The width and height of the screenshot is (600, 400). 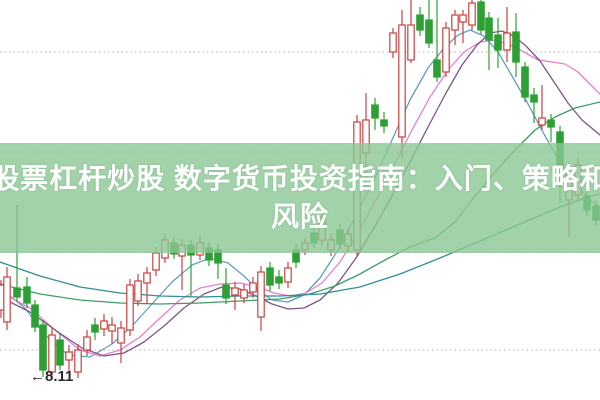 I want to click on banner-title-line2: 风险, so click(x=299, y=216).